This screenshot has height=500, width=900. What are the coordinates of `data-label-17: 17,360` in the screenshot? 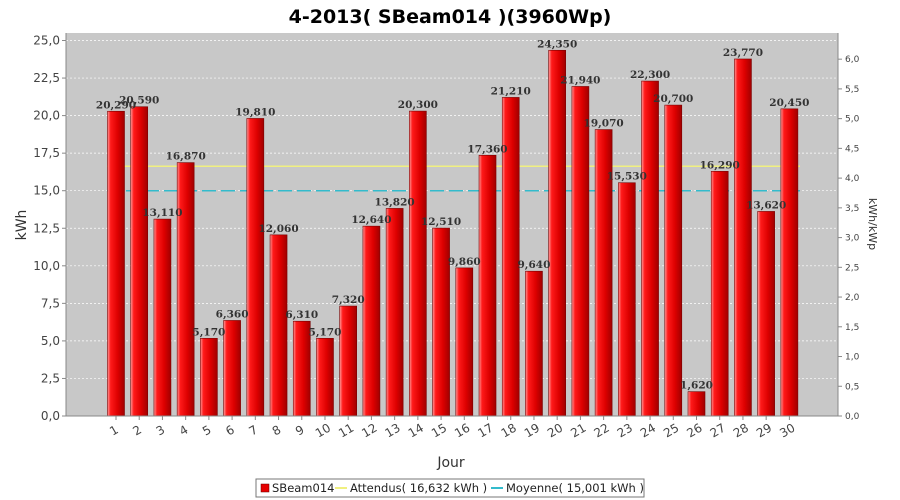 It's located at (487, 149).